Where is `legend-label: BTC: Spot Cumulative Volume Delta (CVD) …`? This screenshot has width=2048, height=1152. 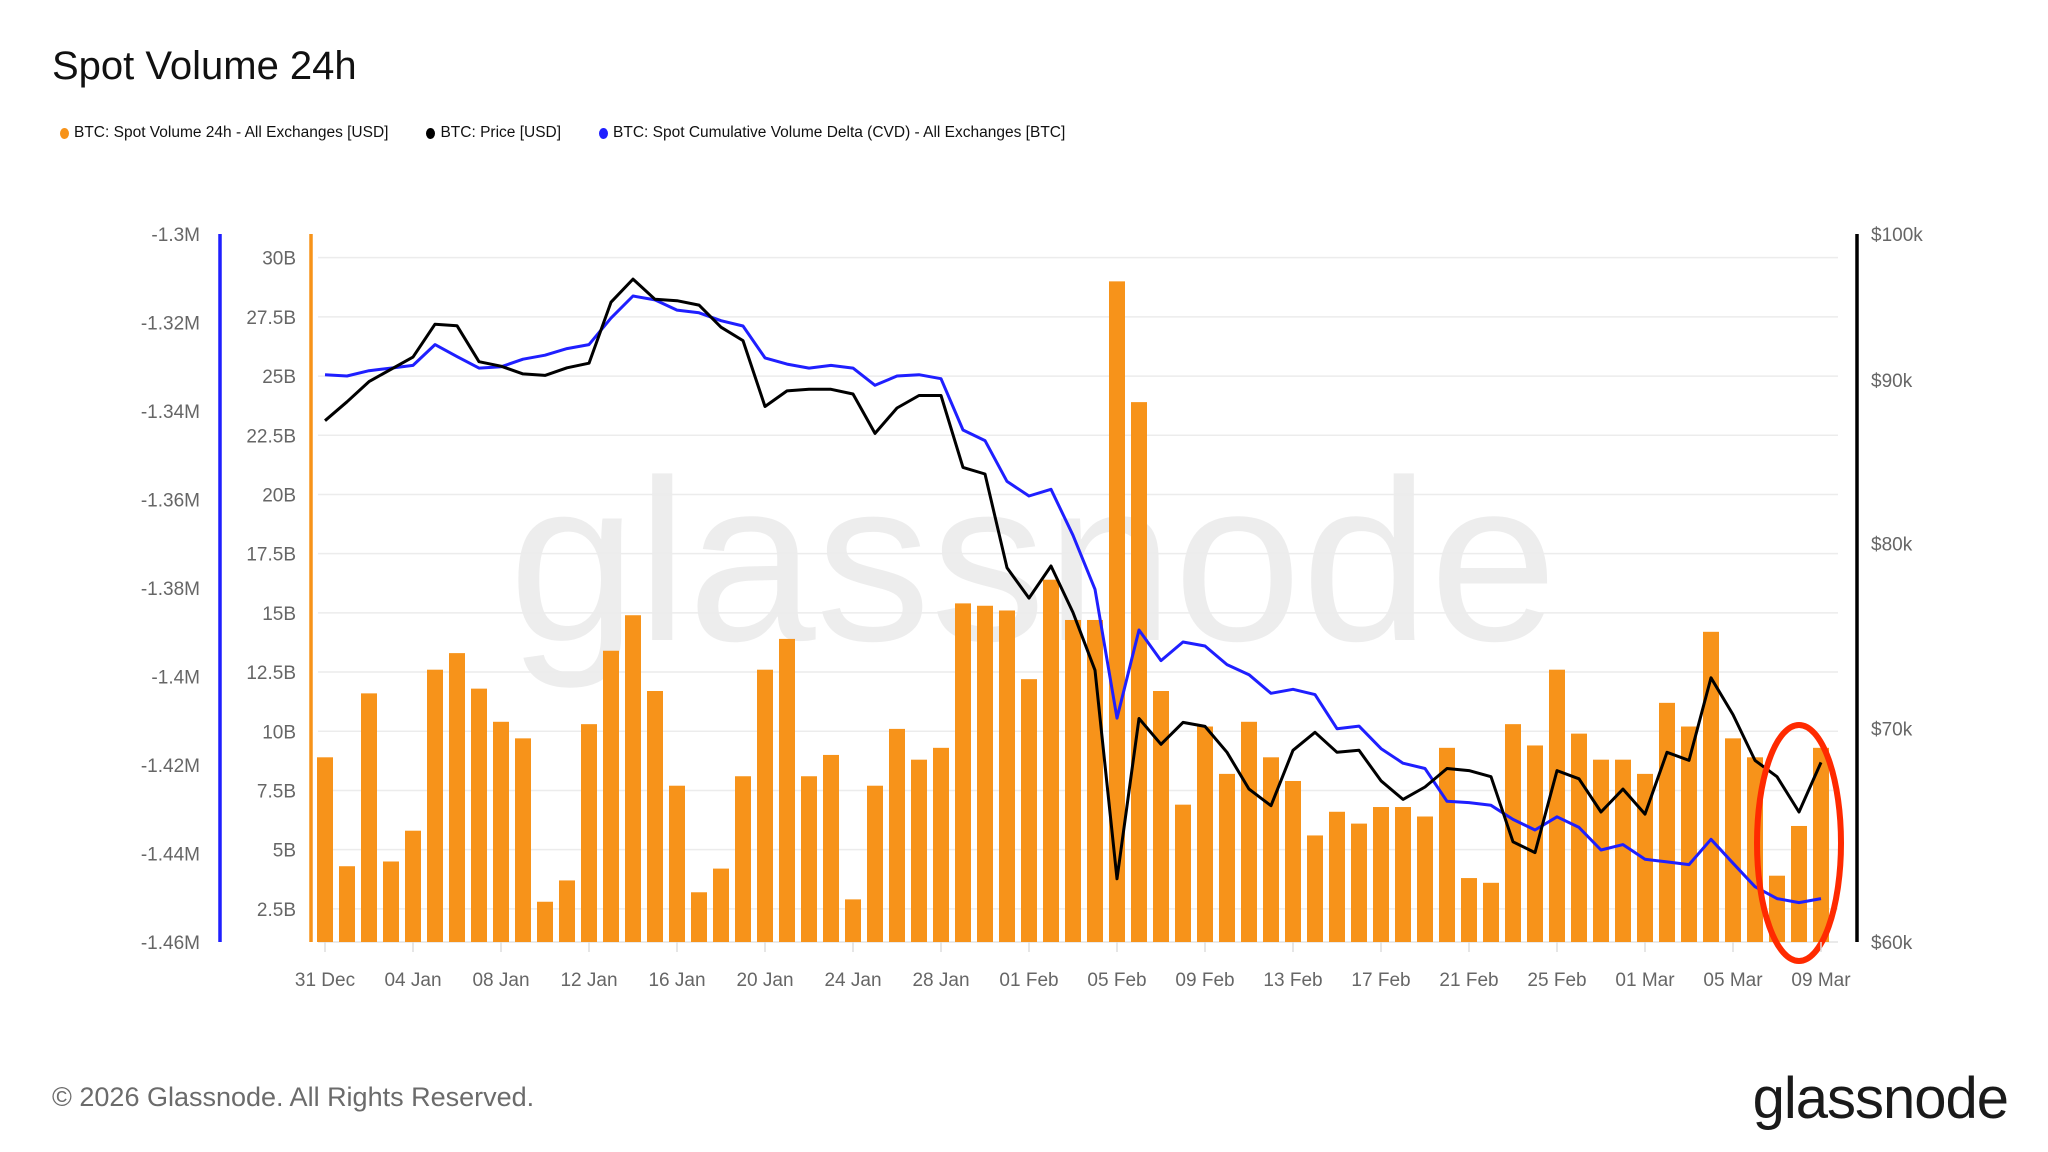 legend-label: BTC: Spot Cumulative Volume Delta (CVD) … is located at coordinates (839, 132).